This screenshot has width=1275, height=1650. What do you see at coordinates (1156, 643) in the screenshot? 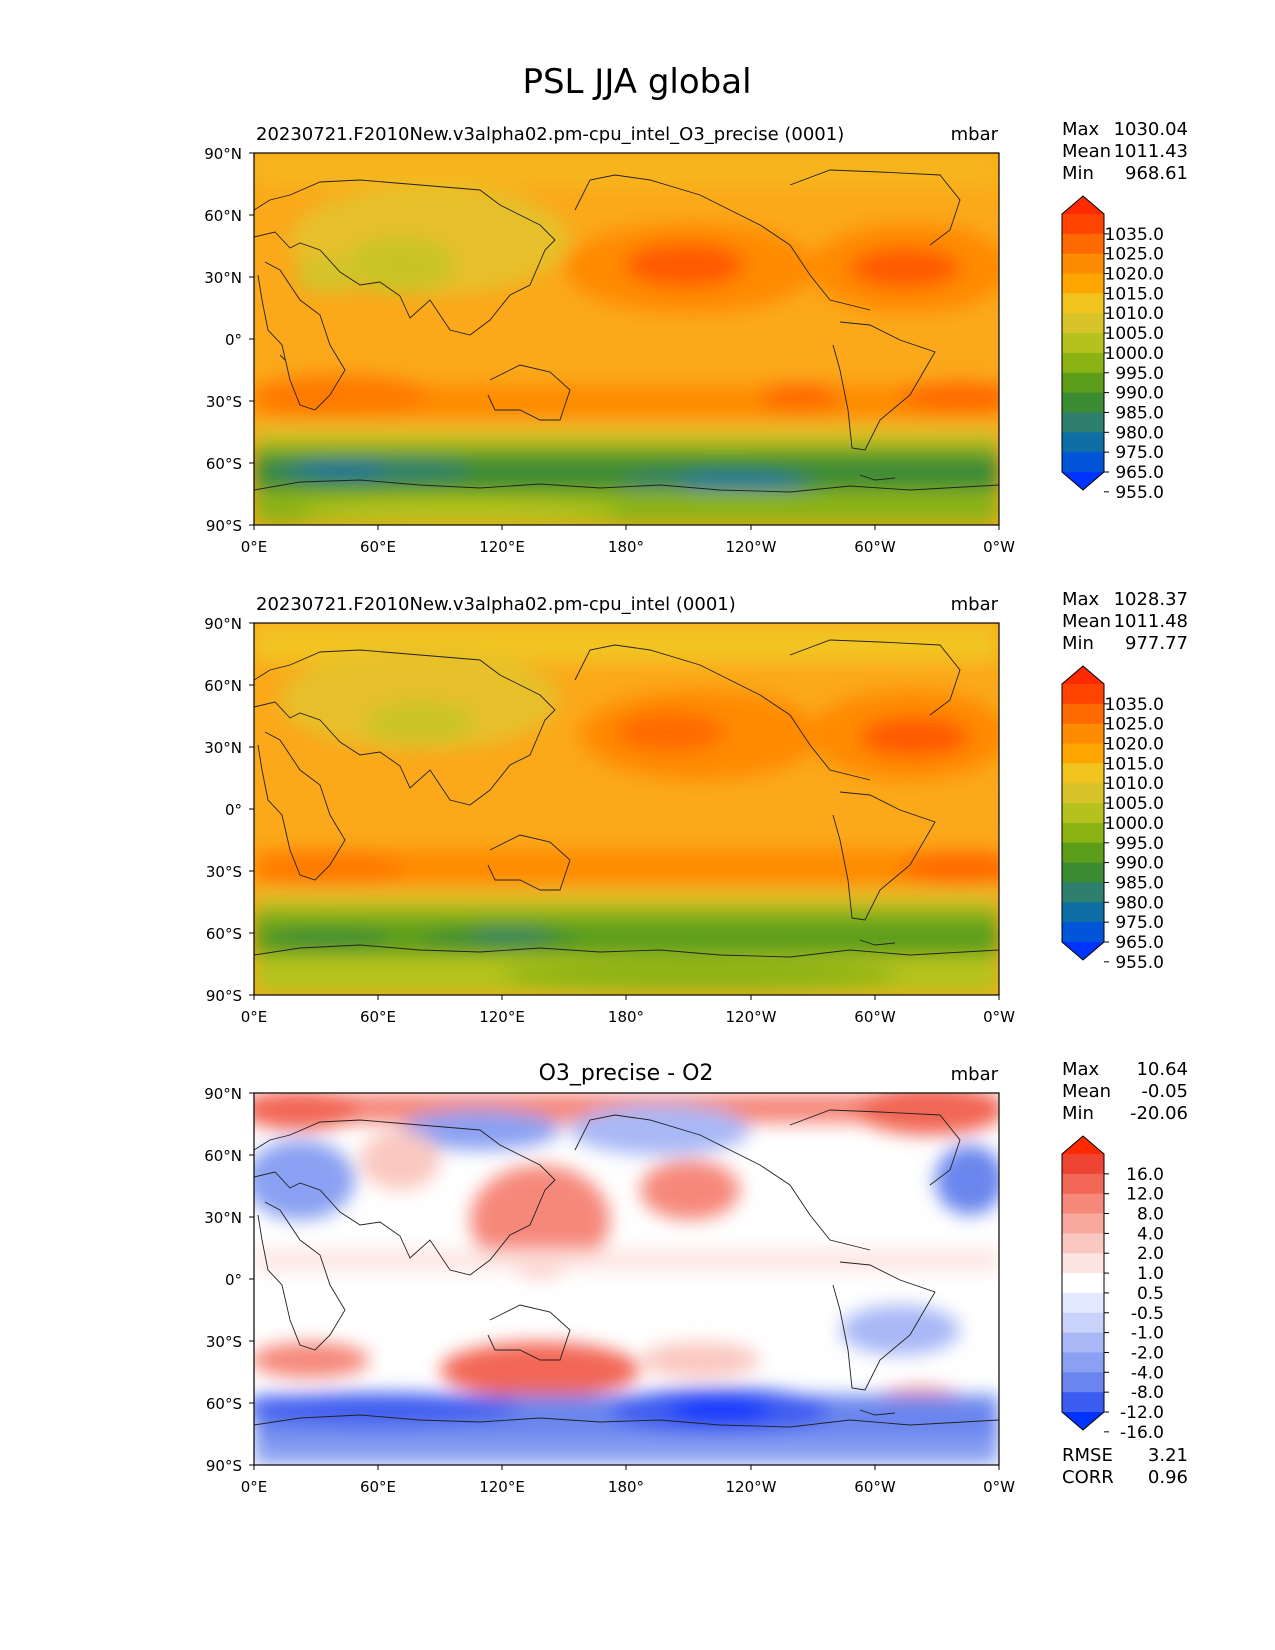
I see `stat-value: 977.77` at bounding box center [1156, 643].